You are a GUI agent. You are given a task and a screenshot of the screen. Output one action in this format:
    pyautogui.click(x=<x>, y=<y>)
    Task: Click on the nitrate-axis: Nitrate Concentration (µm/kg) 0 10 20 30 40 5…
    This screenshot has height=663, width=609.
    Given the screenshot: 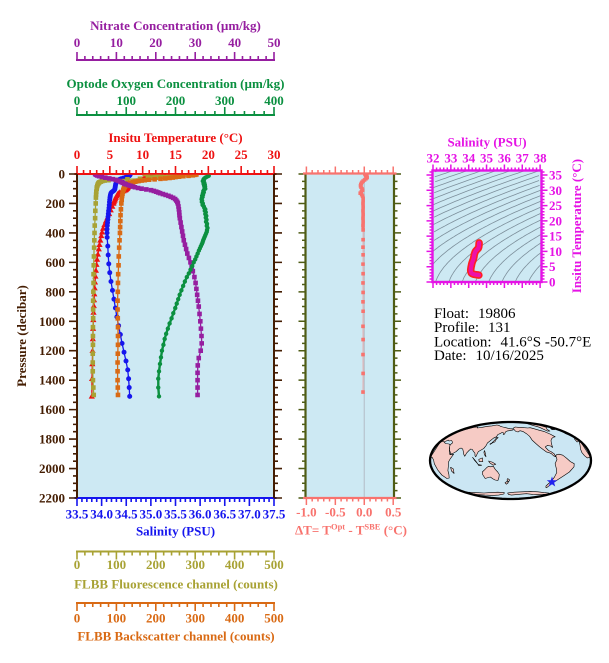 What is the action you would take?
    pyautogui.click(x=177, y=39)
    